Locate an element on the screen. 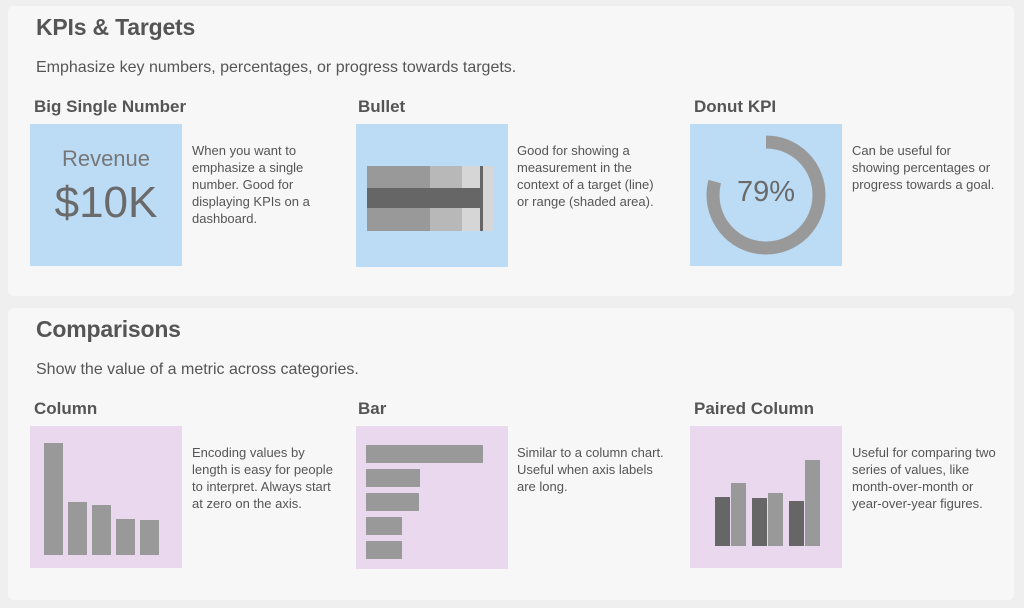  item-title-column: Column is located at coordinates (66, 408).